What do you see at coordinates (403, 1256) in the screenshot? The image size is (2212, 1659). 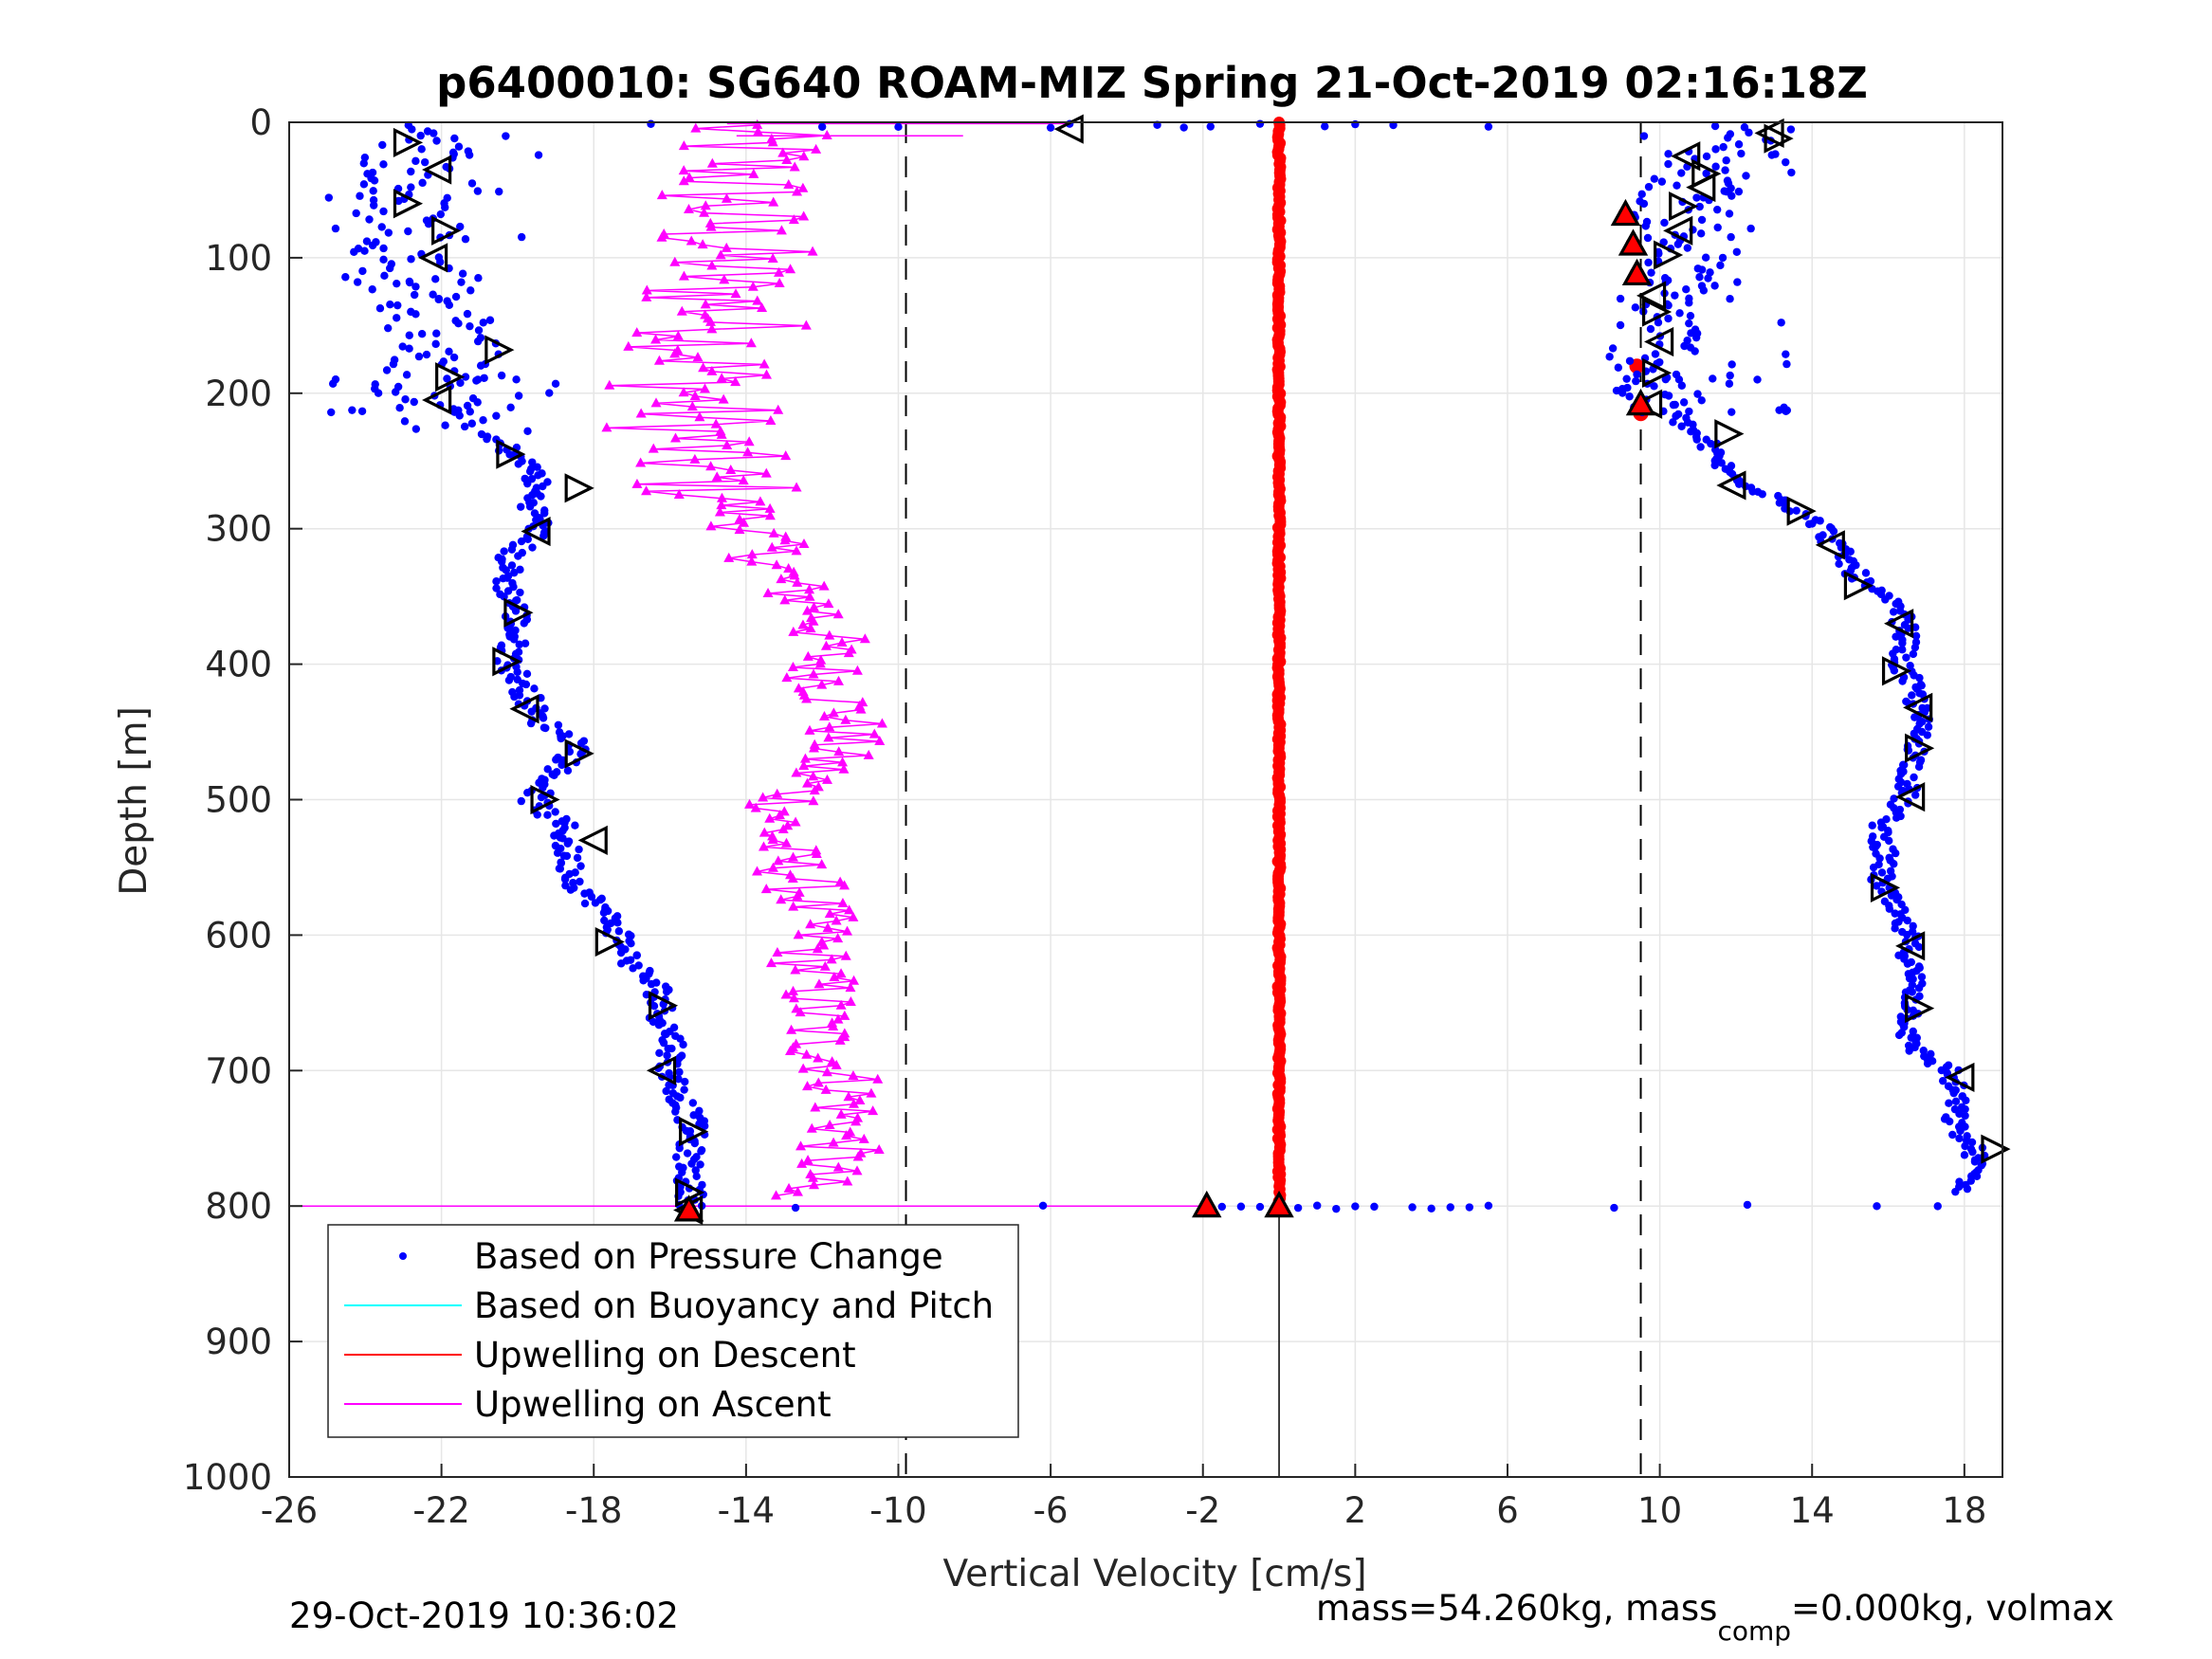 I see `legend-marker-pressure` at bounding box center [403, 1256].